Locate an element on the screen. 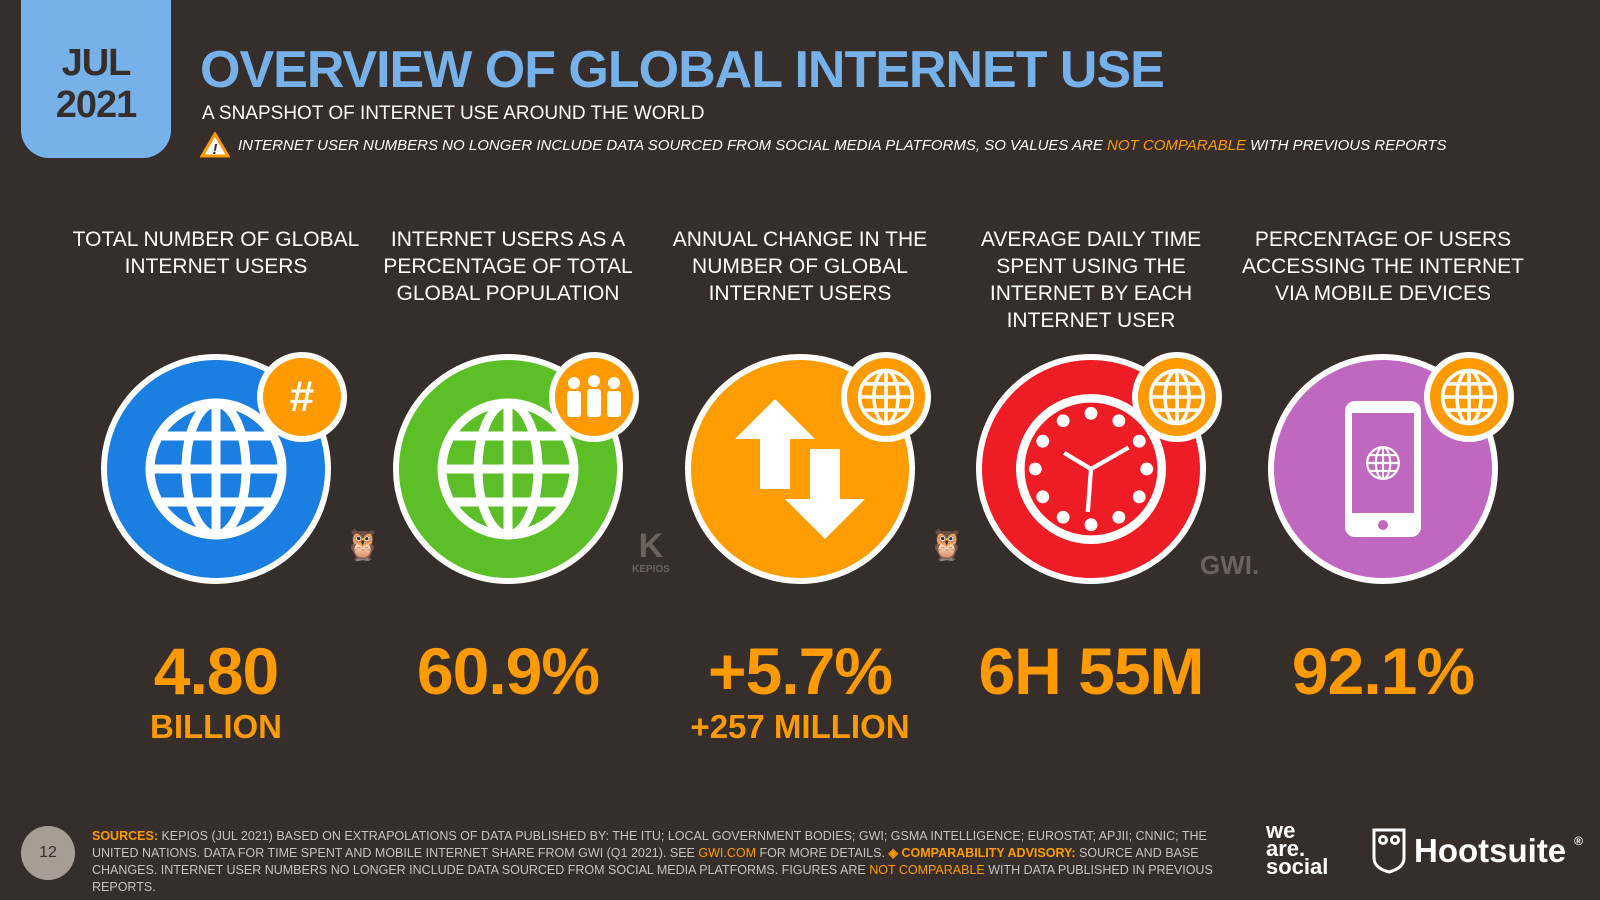 The width and height of the screenshot is (1600, 900). date-month: JUL is located at coordinates (96, 63).